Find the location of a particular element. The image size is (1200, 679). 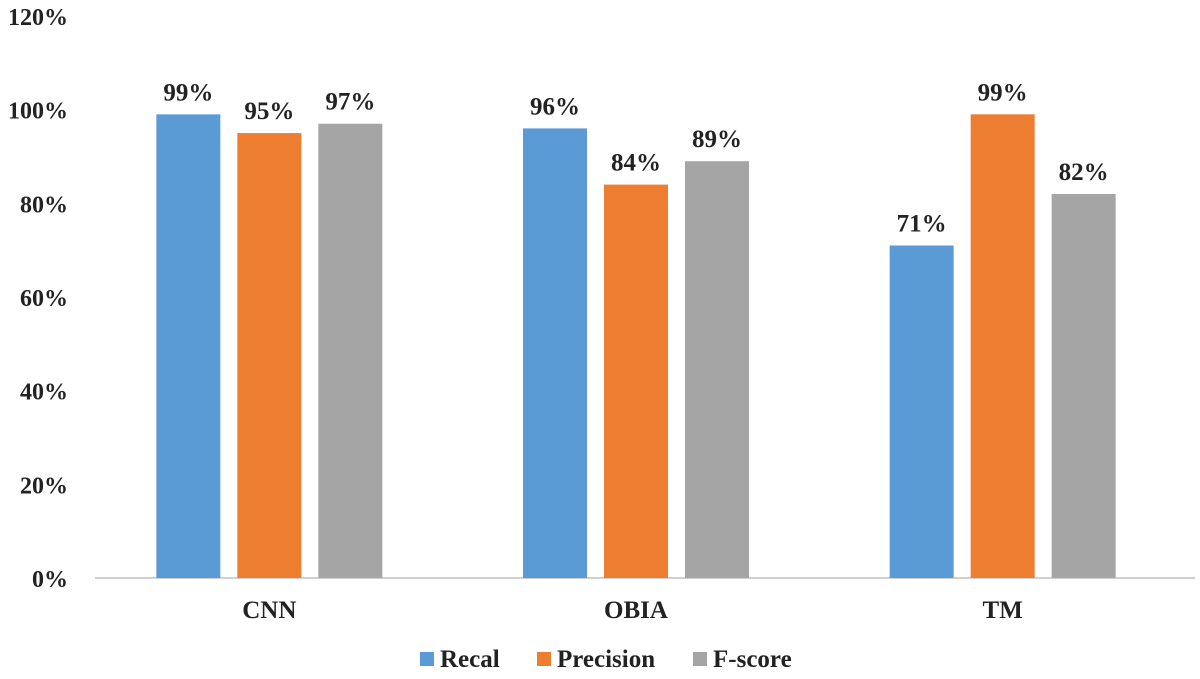

legend-label: Precision is located at coordinates (606, 659).